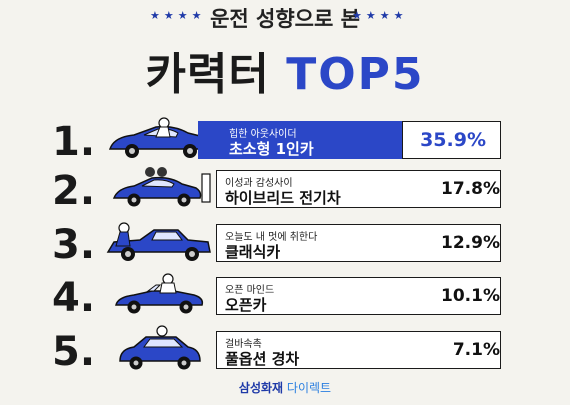  What do you see at coordinates (178, 15) in the screenshot?
I see `stars-left: ★★★★` at bounding box center [178, 15].